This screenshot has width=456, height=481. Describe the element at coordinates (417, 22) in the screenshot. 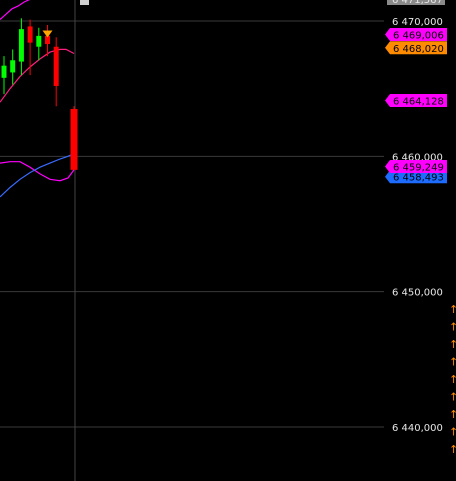

I see `y-tick-label: 6 470,000` at that location.